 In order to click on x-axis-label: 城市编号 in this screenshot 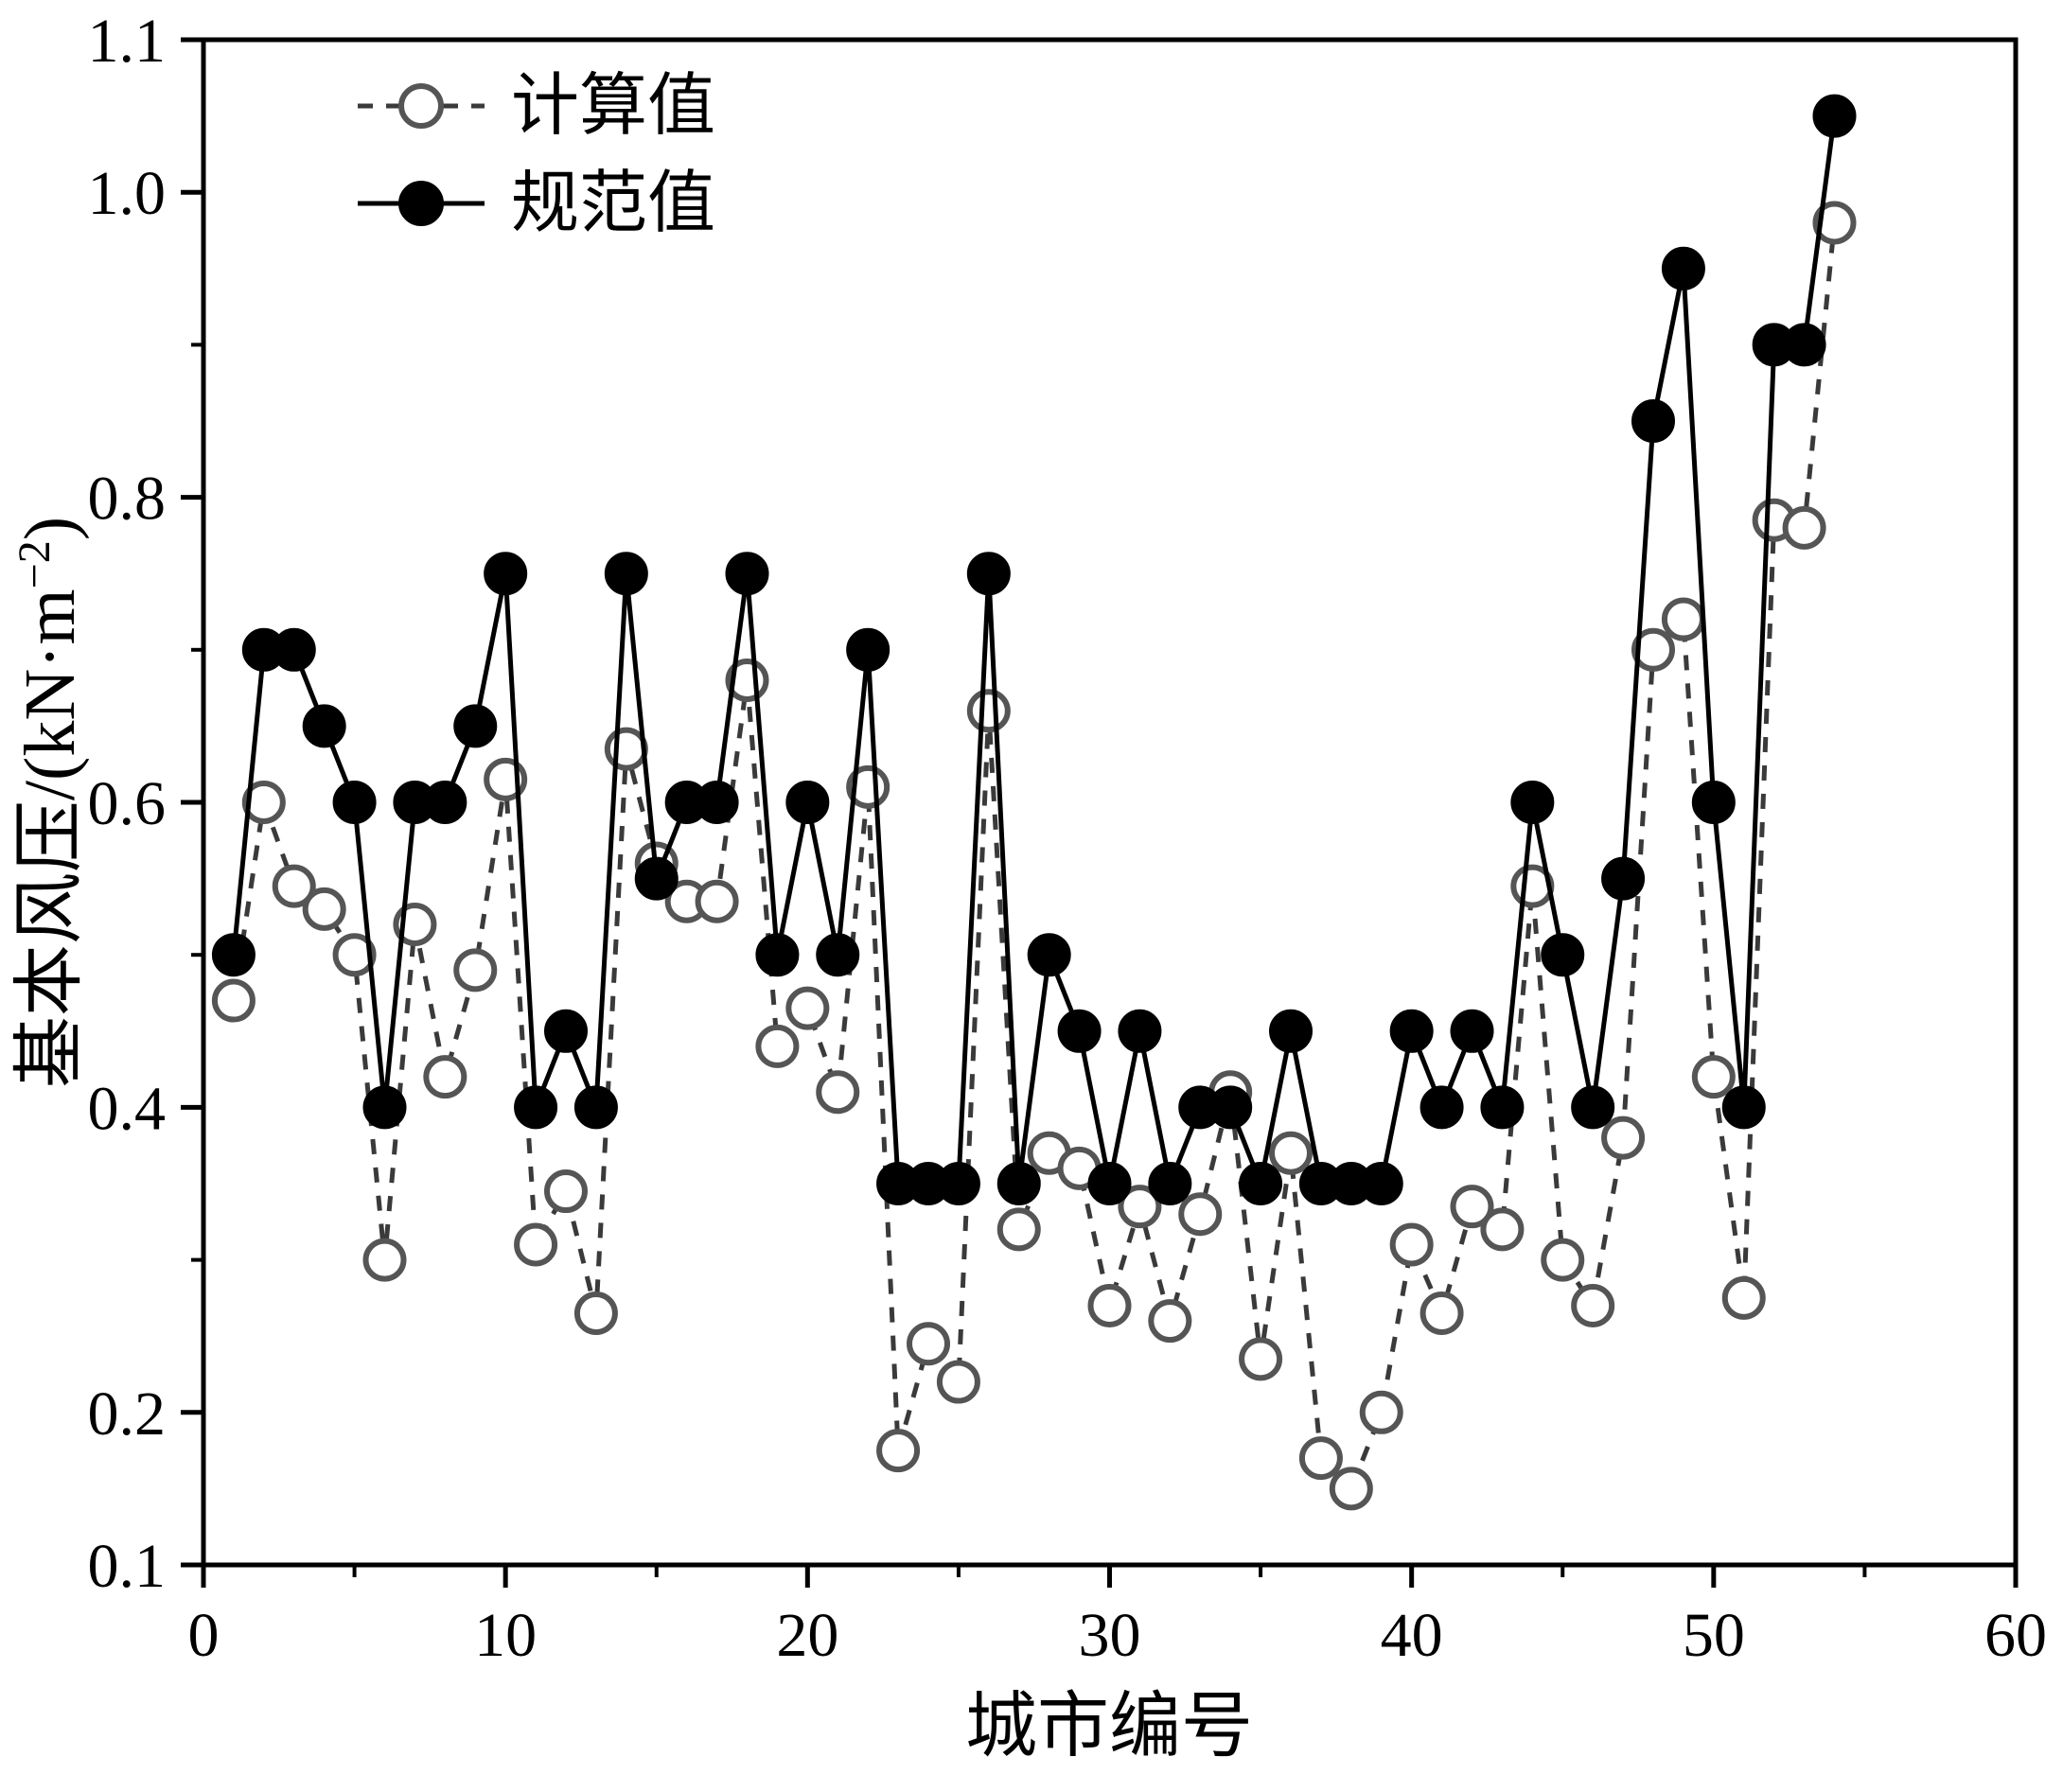, I will do `click(1109, 1726)`.